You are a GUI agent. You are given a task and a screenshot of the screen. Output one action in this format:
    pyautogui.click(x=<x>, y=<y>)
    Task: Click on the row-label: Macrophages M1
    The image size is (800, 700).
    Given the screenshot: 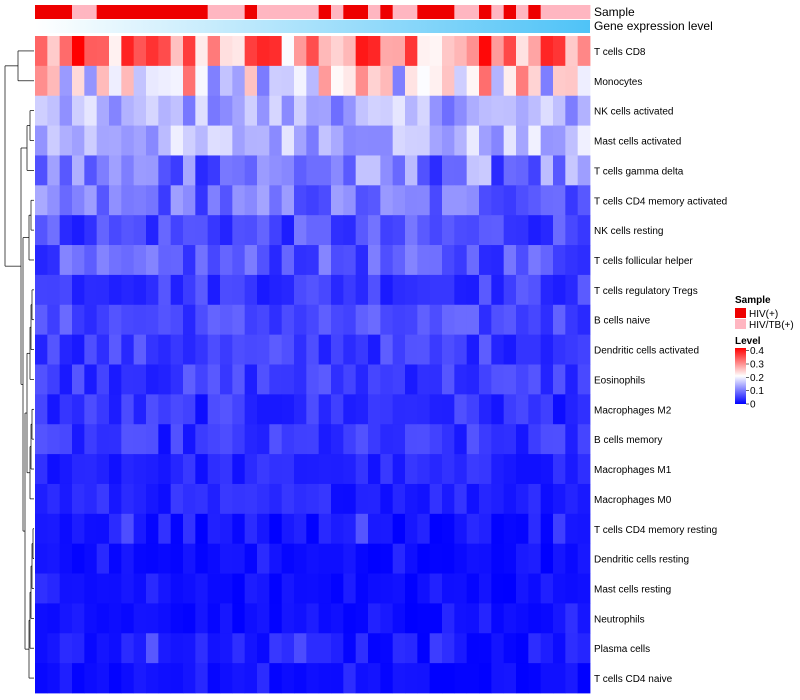 What is the action you would take?
    pyautogui.click(x=633, y=470)
    